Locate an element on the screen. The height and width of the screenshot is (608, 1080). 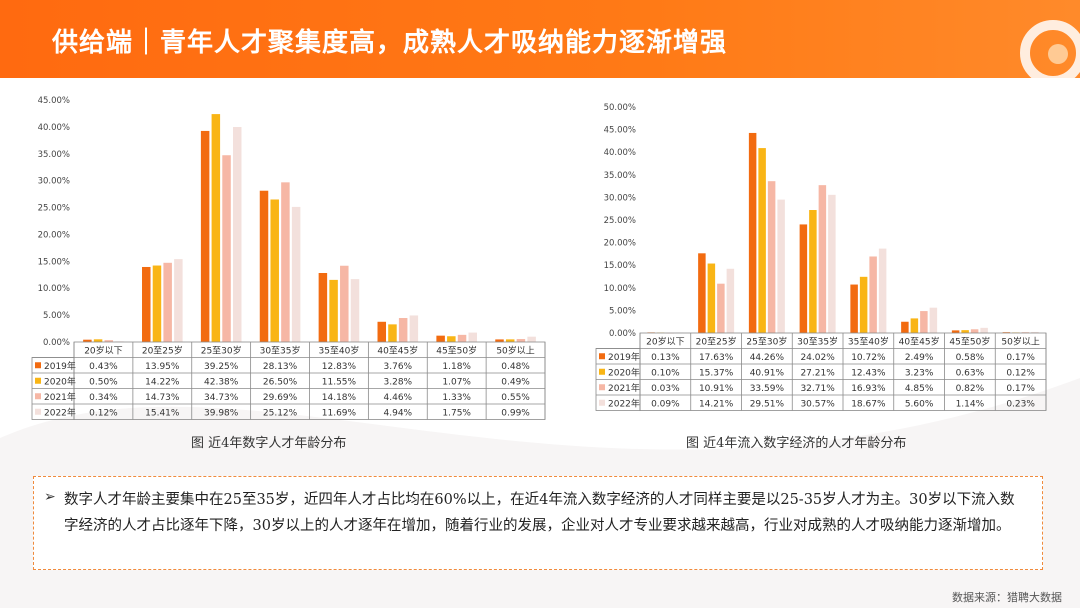
bar-2019年-45至50岁 is located at coordinates (440, 338).